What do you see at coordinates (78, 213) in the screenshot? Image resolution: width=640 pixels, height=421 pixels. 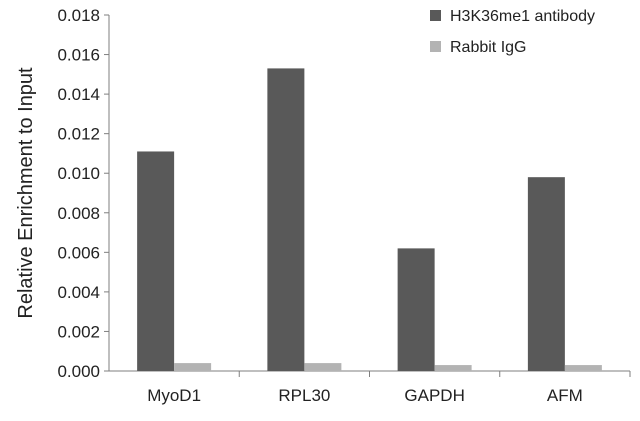 I see `y-tick-label: 0.008` at bounding box center [78, 213].